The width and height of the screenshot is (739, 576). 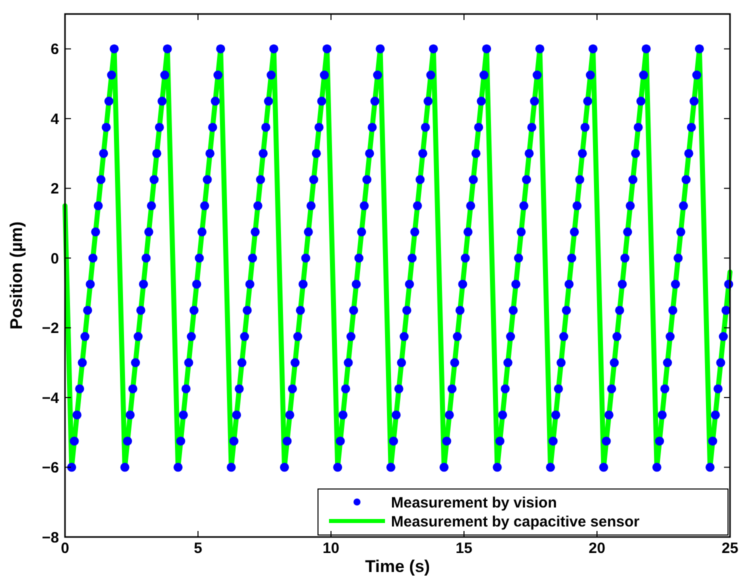 I want to click on y-axis-title: Position (µm), so click(x=16, y=275).